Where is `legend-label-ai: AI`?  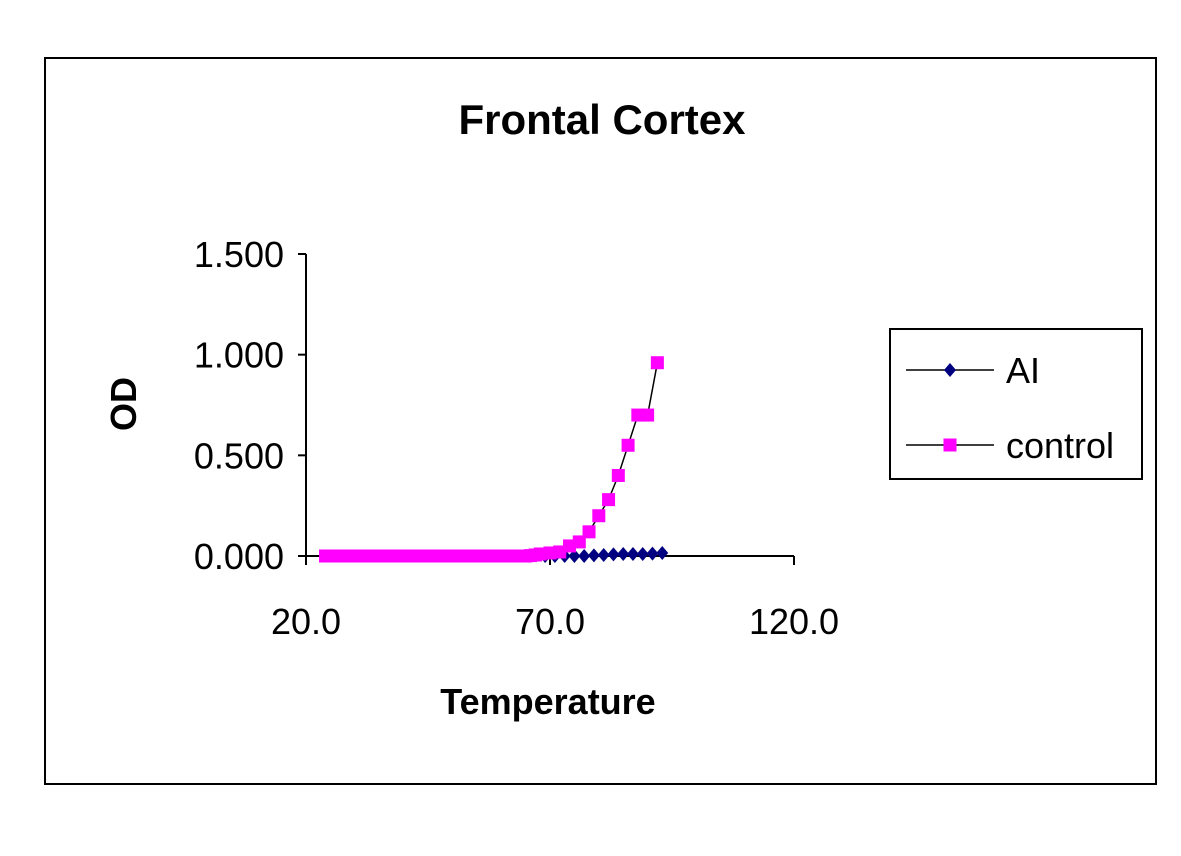
legend-label-ai: AI is located at coordinates (1023, 370).